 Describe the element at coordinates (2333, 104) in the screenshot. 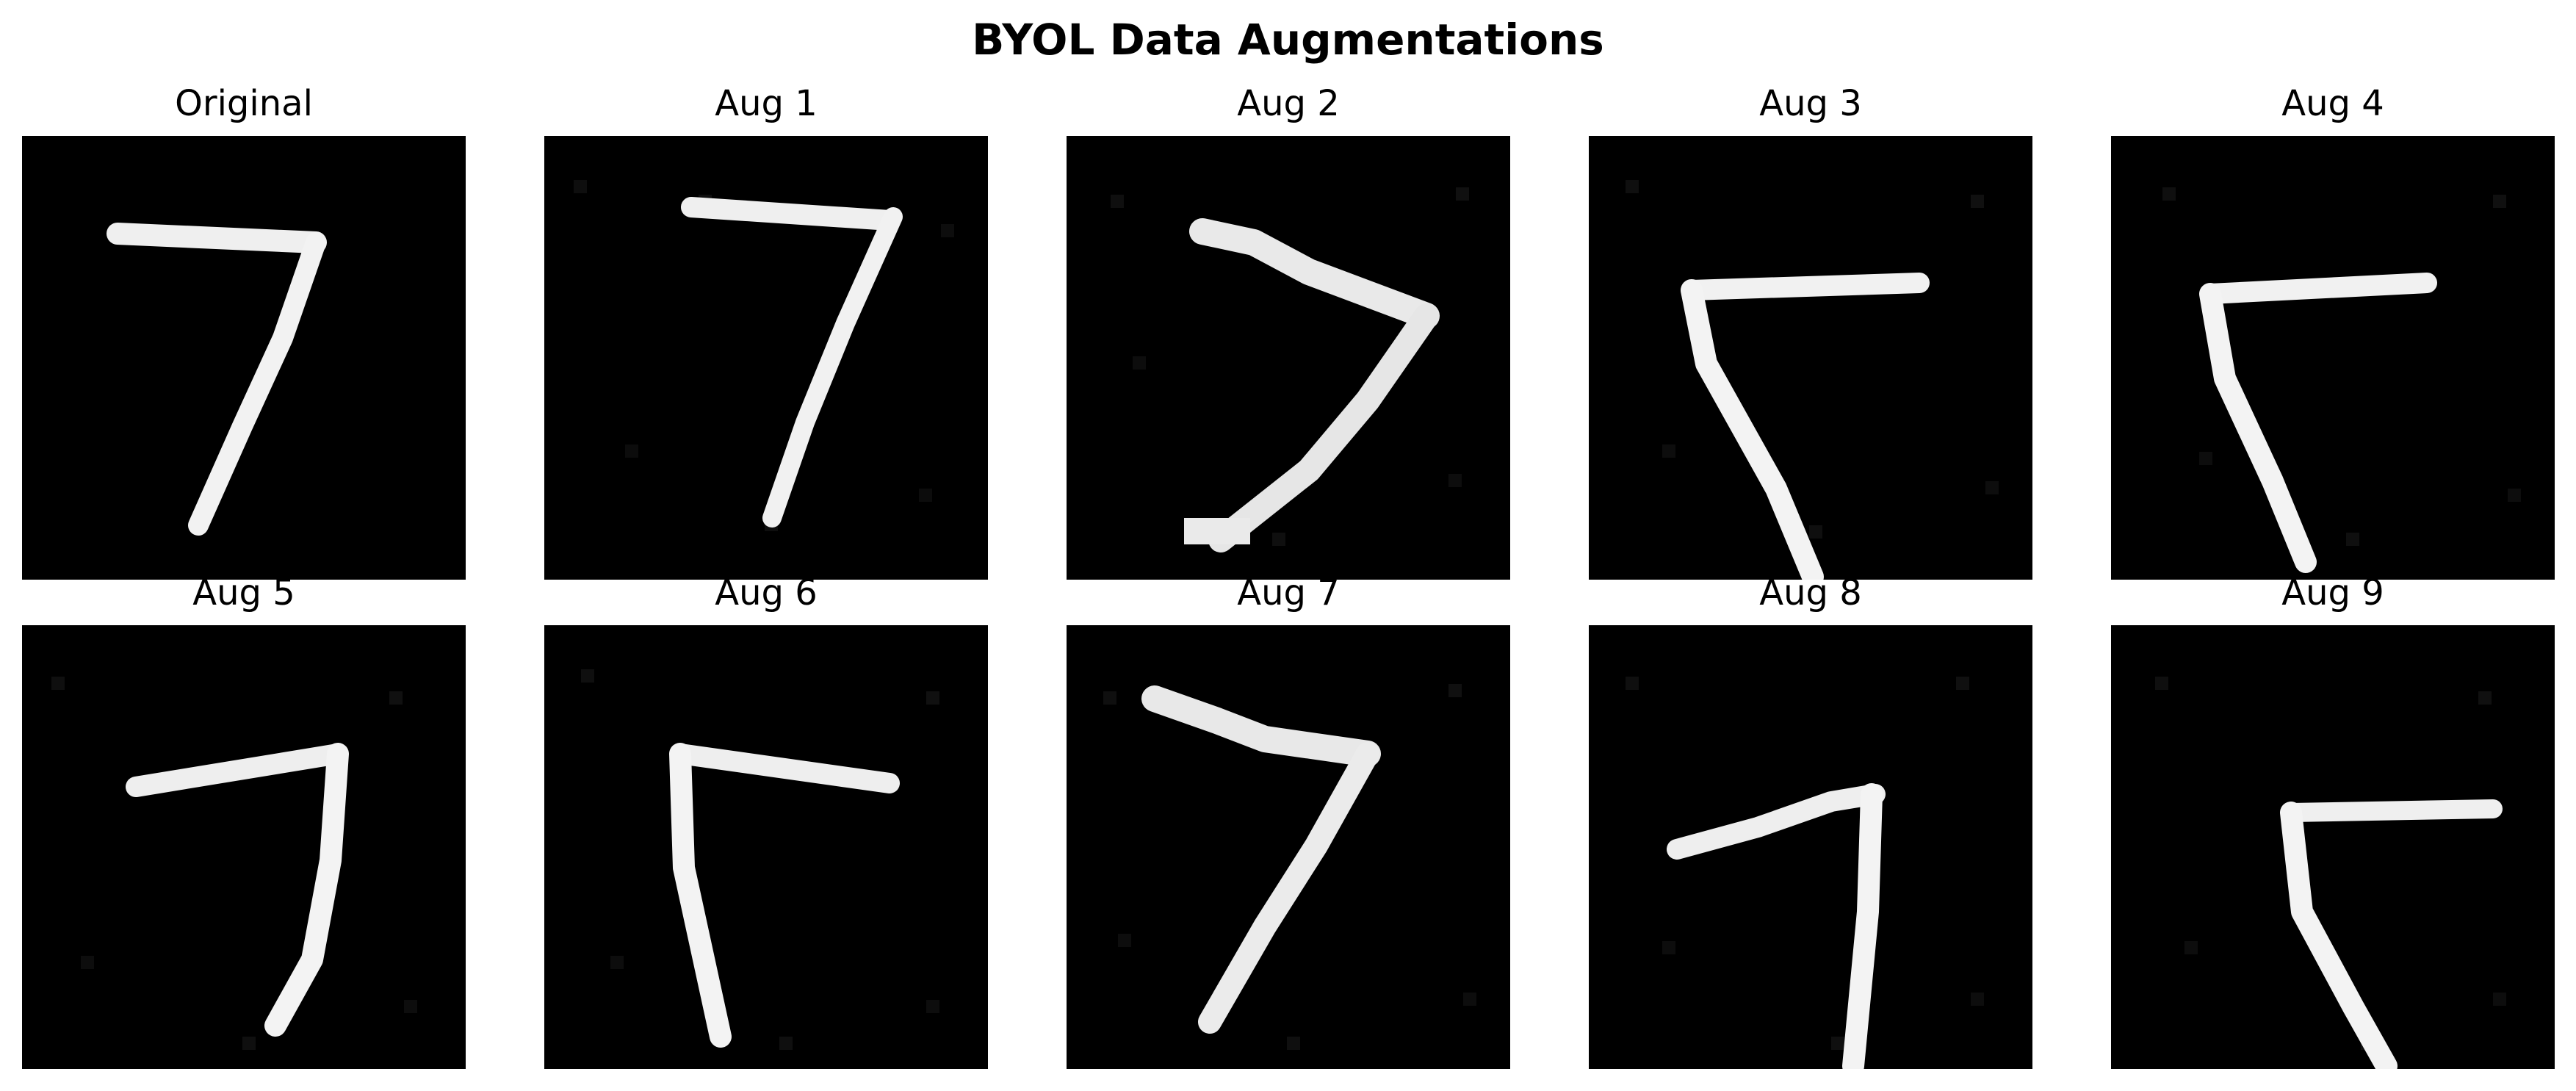

I see `panel-title-aug-4: Aug 4` at that location.